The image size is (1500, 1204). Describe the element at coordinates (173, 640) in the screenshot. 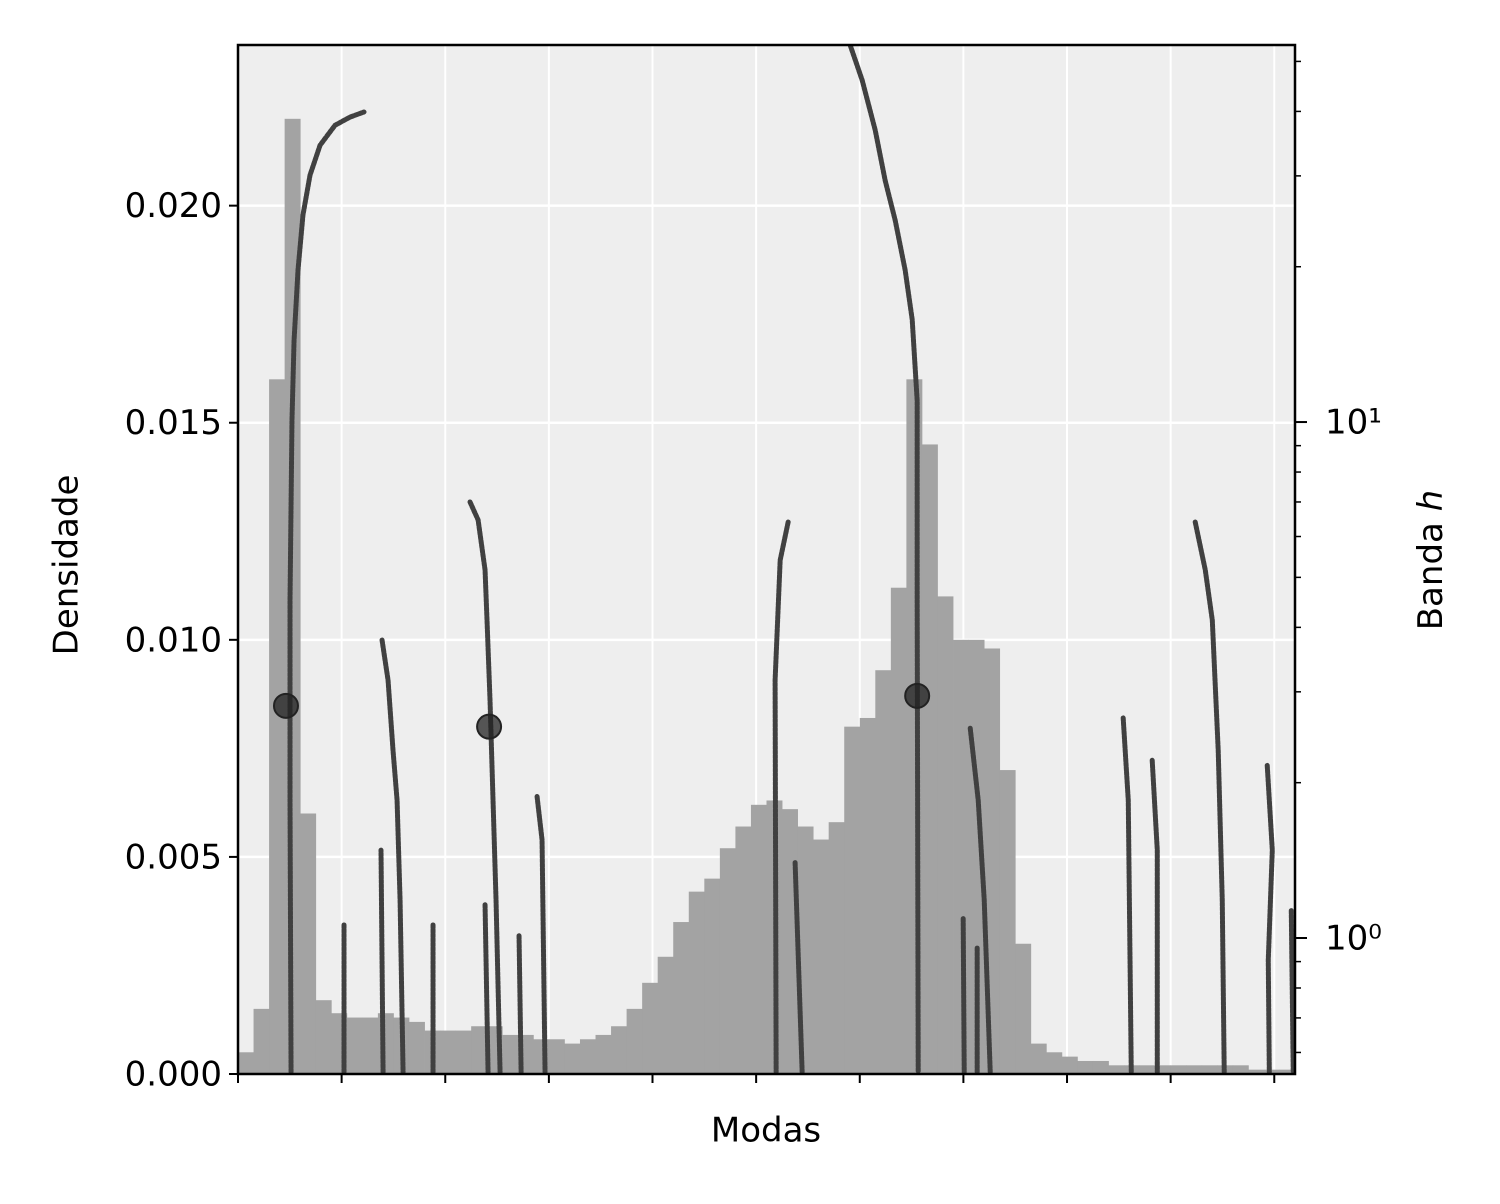

I see `y-tick-label: 0.010` at that location.